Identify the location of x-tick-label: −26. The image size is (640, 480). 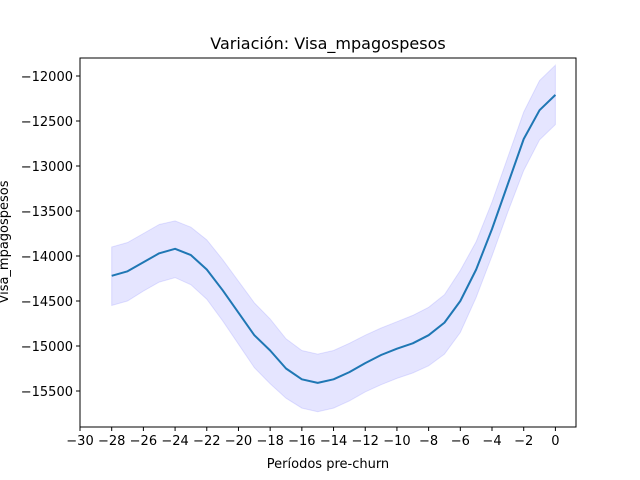
(143, 441).